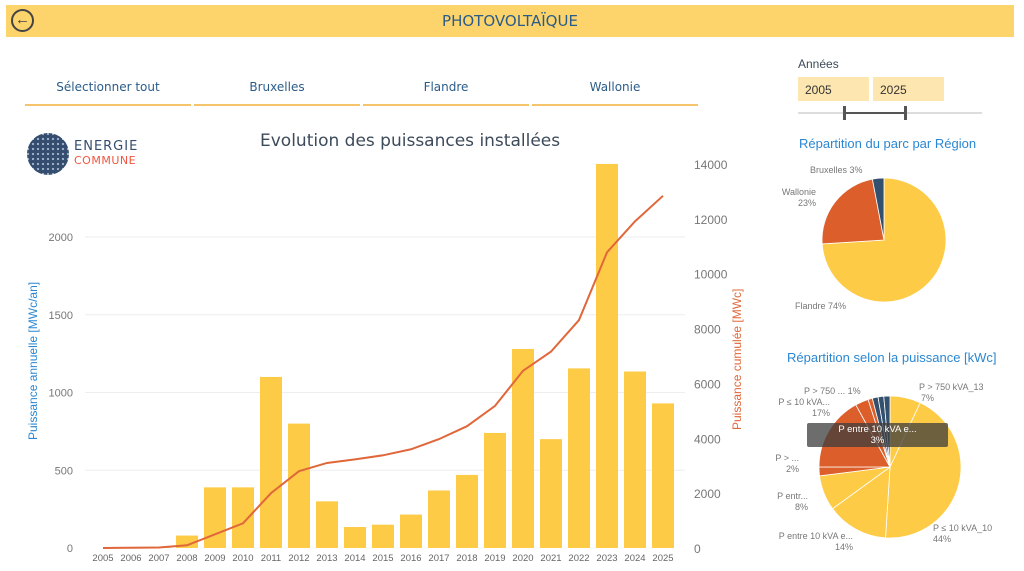 This screenshot has height=571, width=1024. I want to click on pie-label: Flandre 74%, so click(821, 306).